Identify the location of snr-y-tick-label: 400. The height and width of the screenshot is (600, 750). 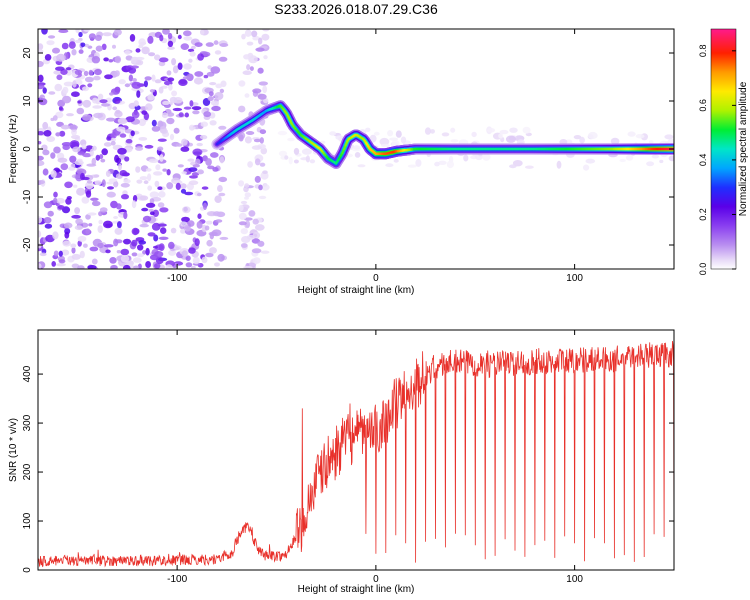
(27, 373).